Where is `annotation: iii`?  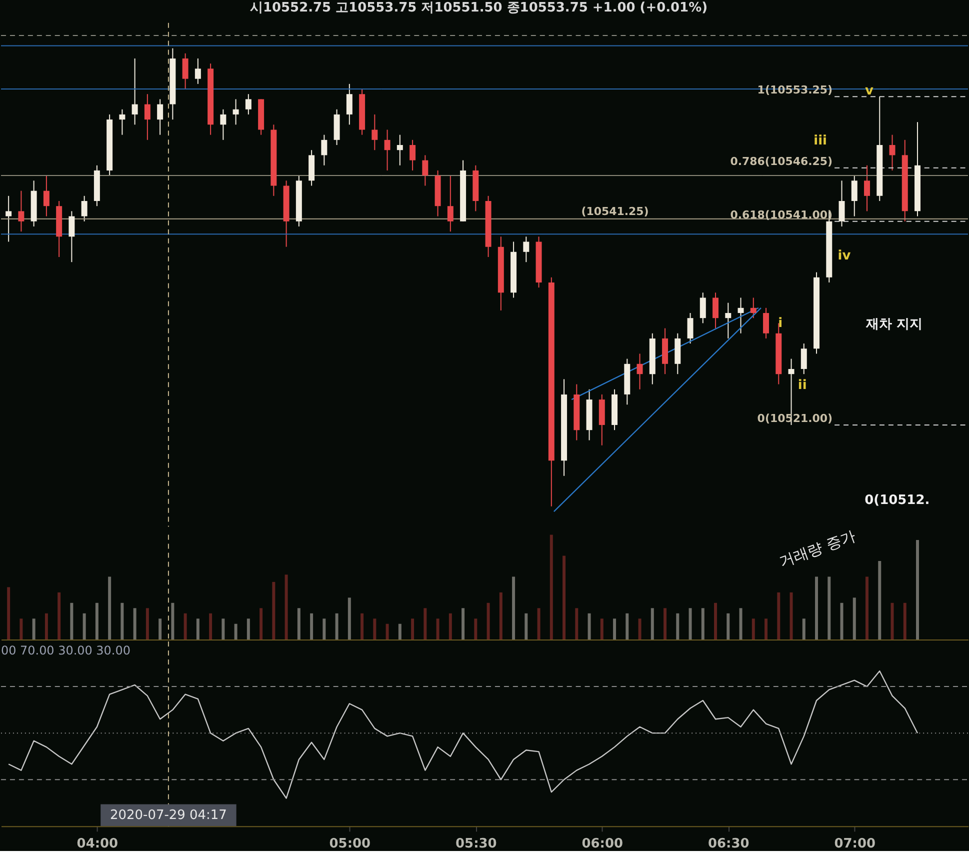
annotation: iii is located at coordinates (820, 141).